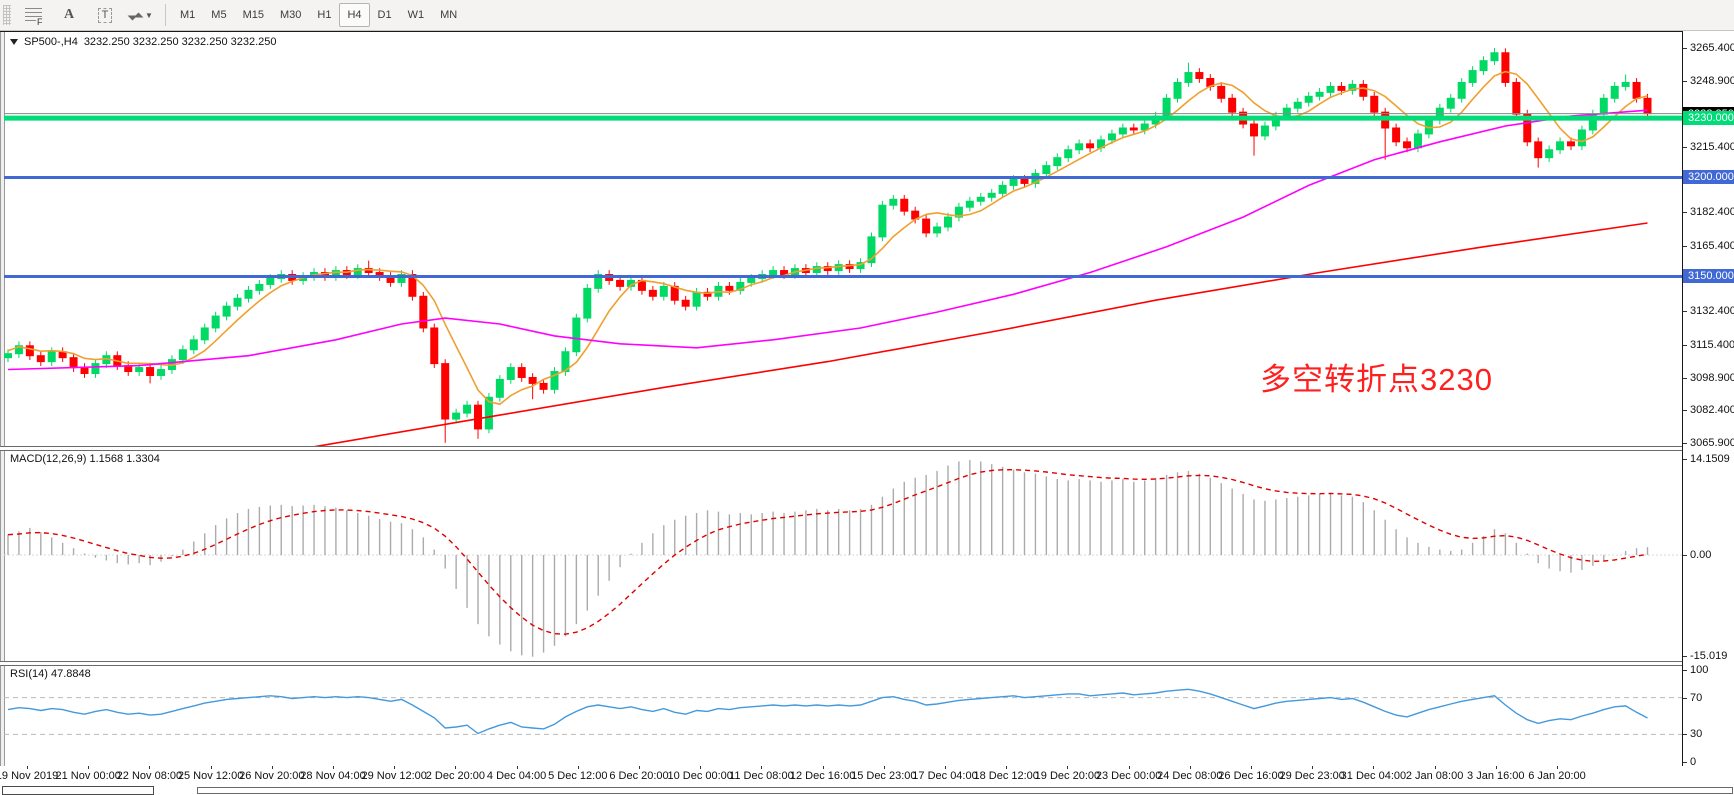  Describe the element at coordinates (1708, 177) in the screenshot. I see `level-3200-label: 3200.000` at that location.